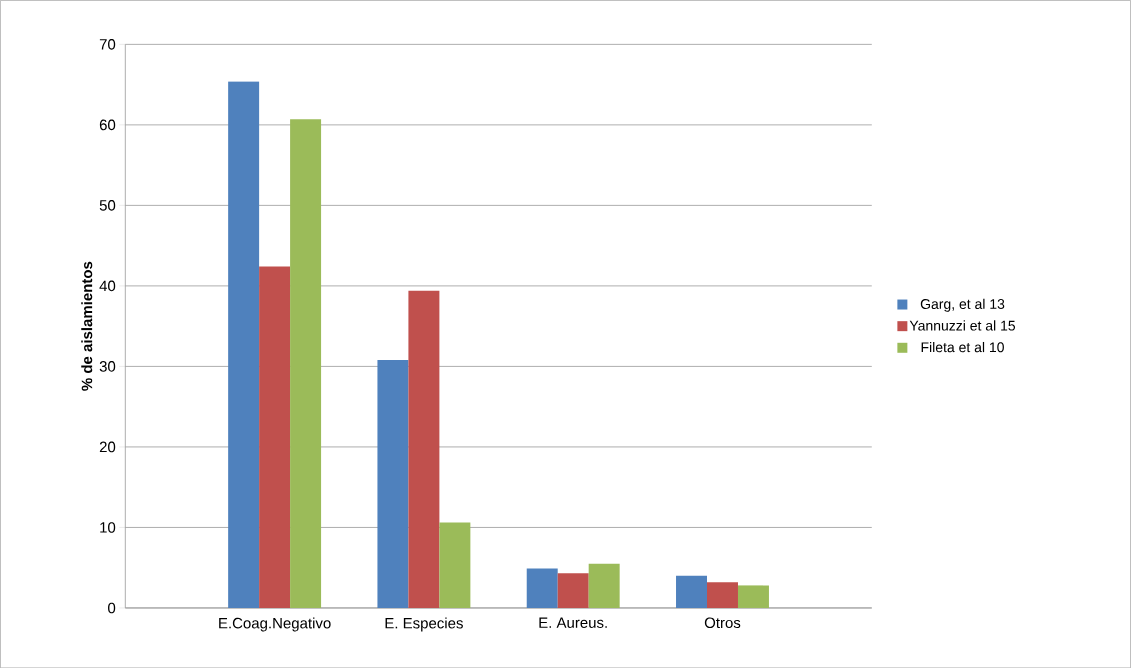  Describe the element at coordinates (87, 326) in the screenshot. I see `y-axis-title: % de aislamientos` at that location.